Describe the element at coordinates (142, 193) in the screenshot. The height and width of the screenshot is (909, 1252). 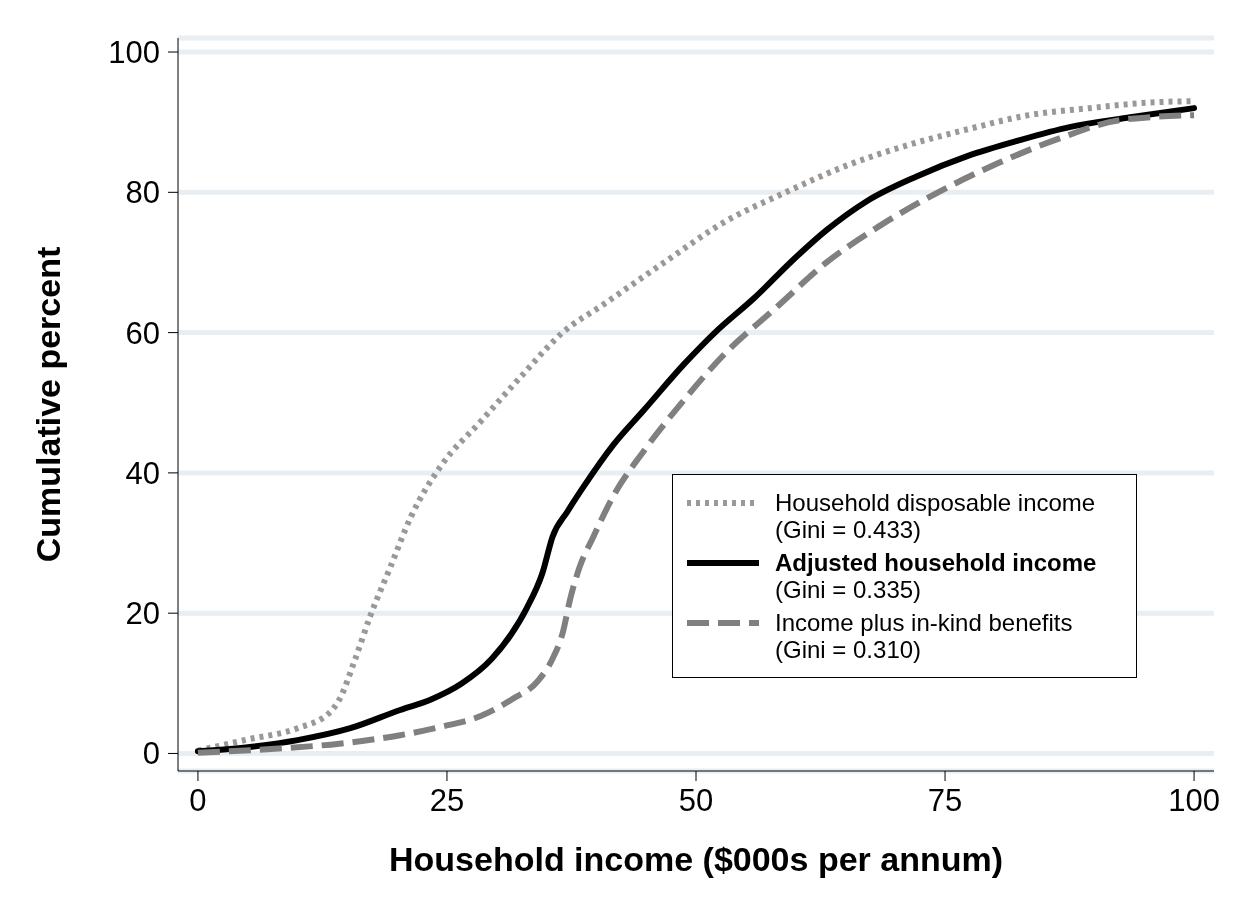
I see `y-tick-label: 80` at that location.